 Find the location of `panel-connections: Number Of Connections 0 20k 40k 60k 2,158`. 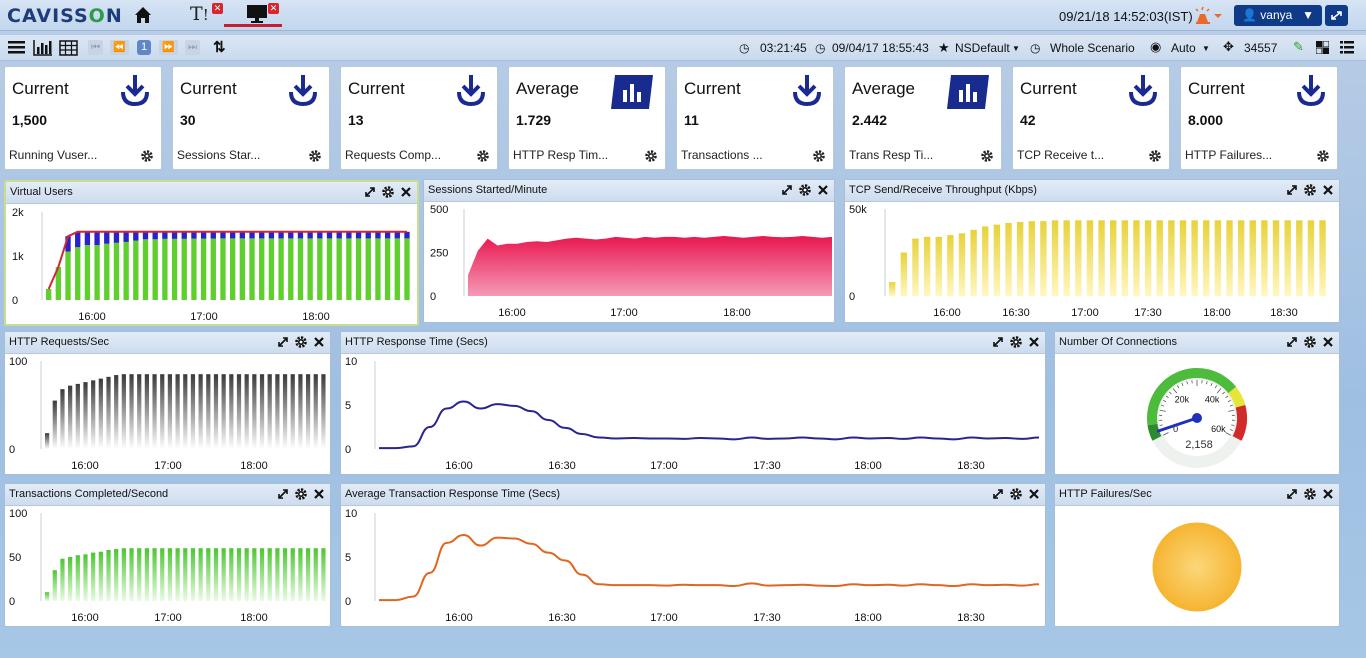

panel-connections: Number Of Connections 0 20k 40k 60k 2,158 is located at coordinates (1197, 403).